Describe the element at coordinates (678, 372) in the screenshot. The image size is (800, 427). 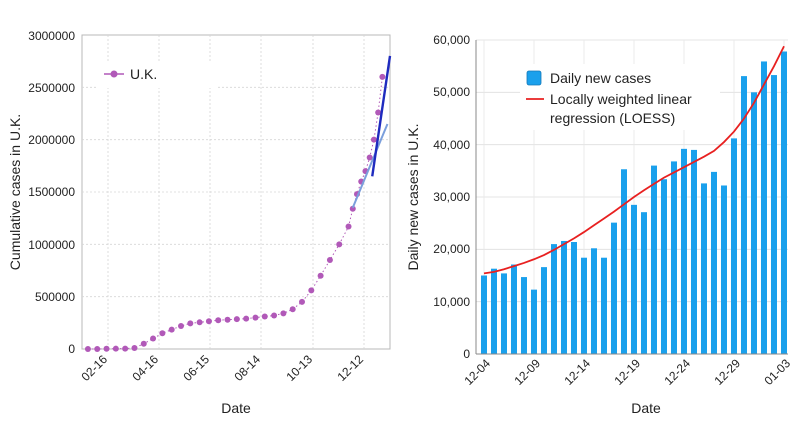
I see `right-x-tick-label: 12-24` at that location.